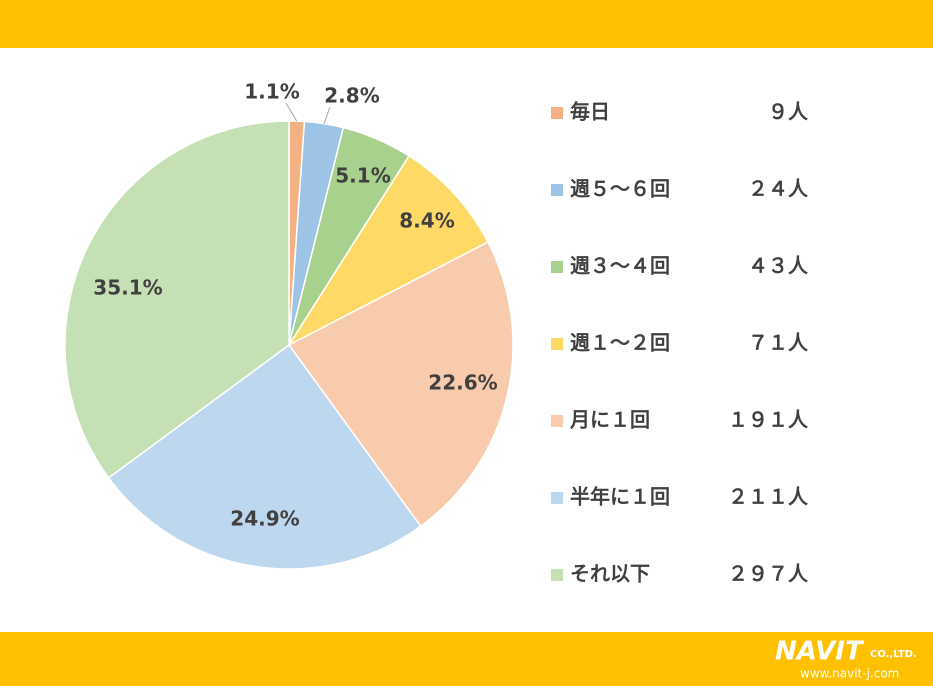  What do you see at coordinates (778, 343) in the screenshot?
I see `legend-count: ７１人` at bounding box center [778, 343].